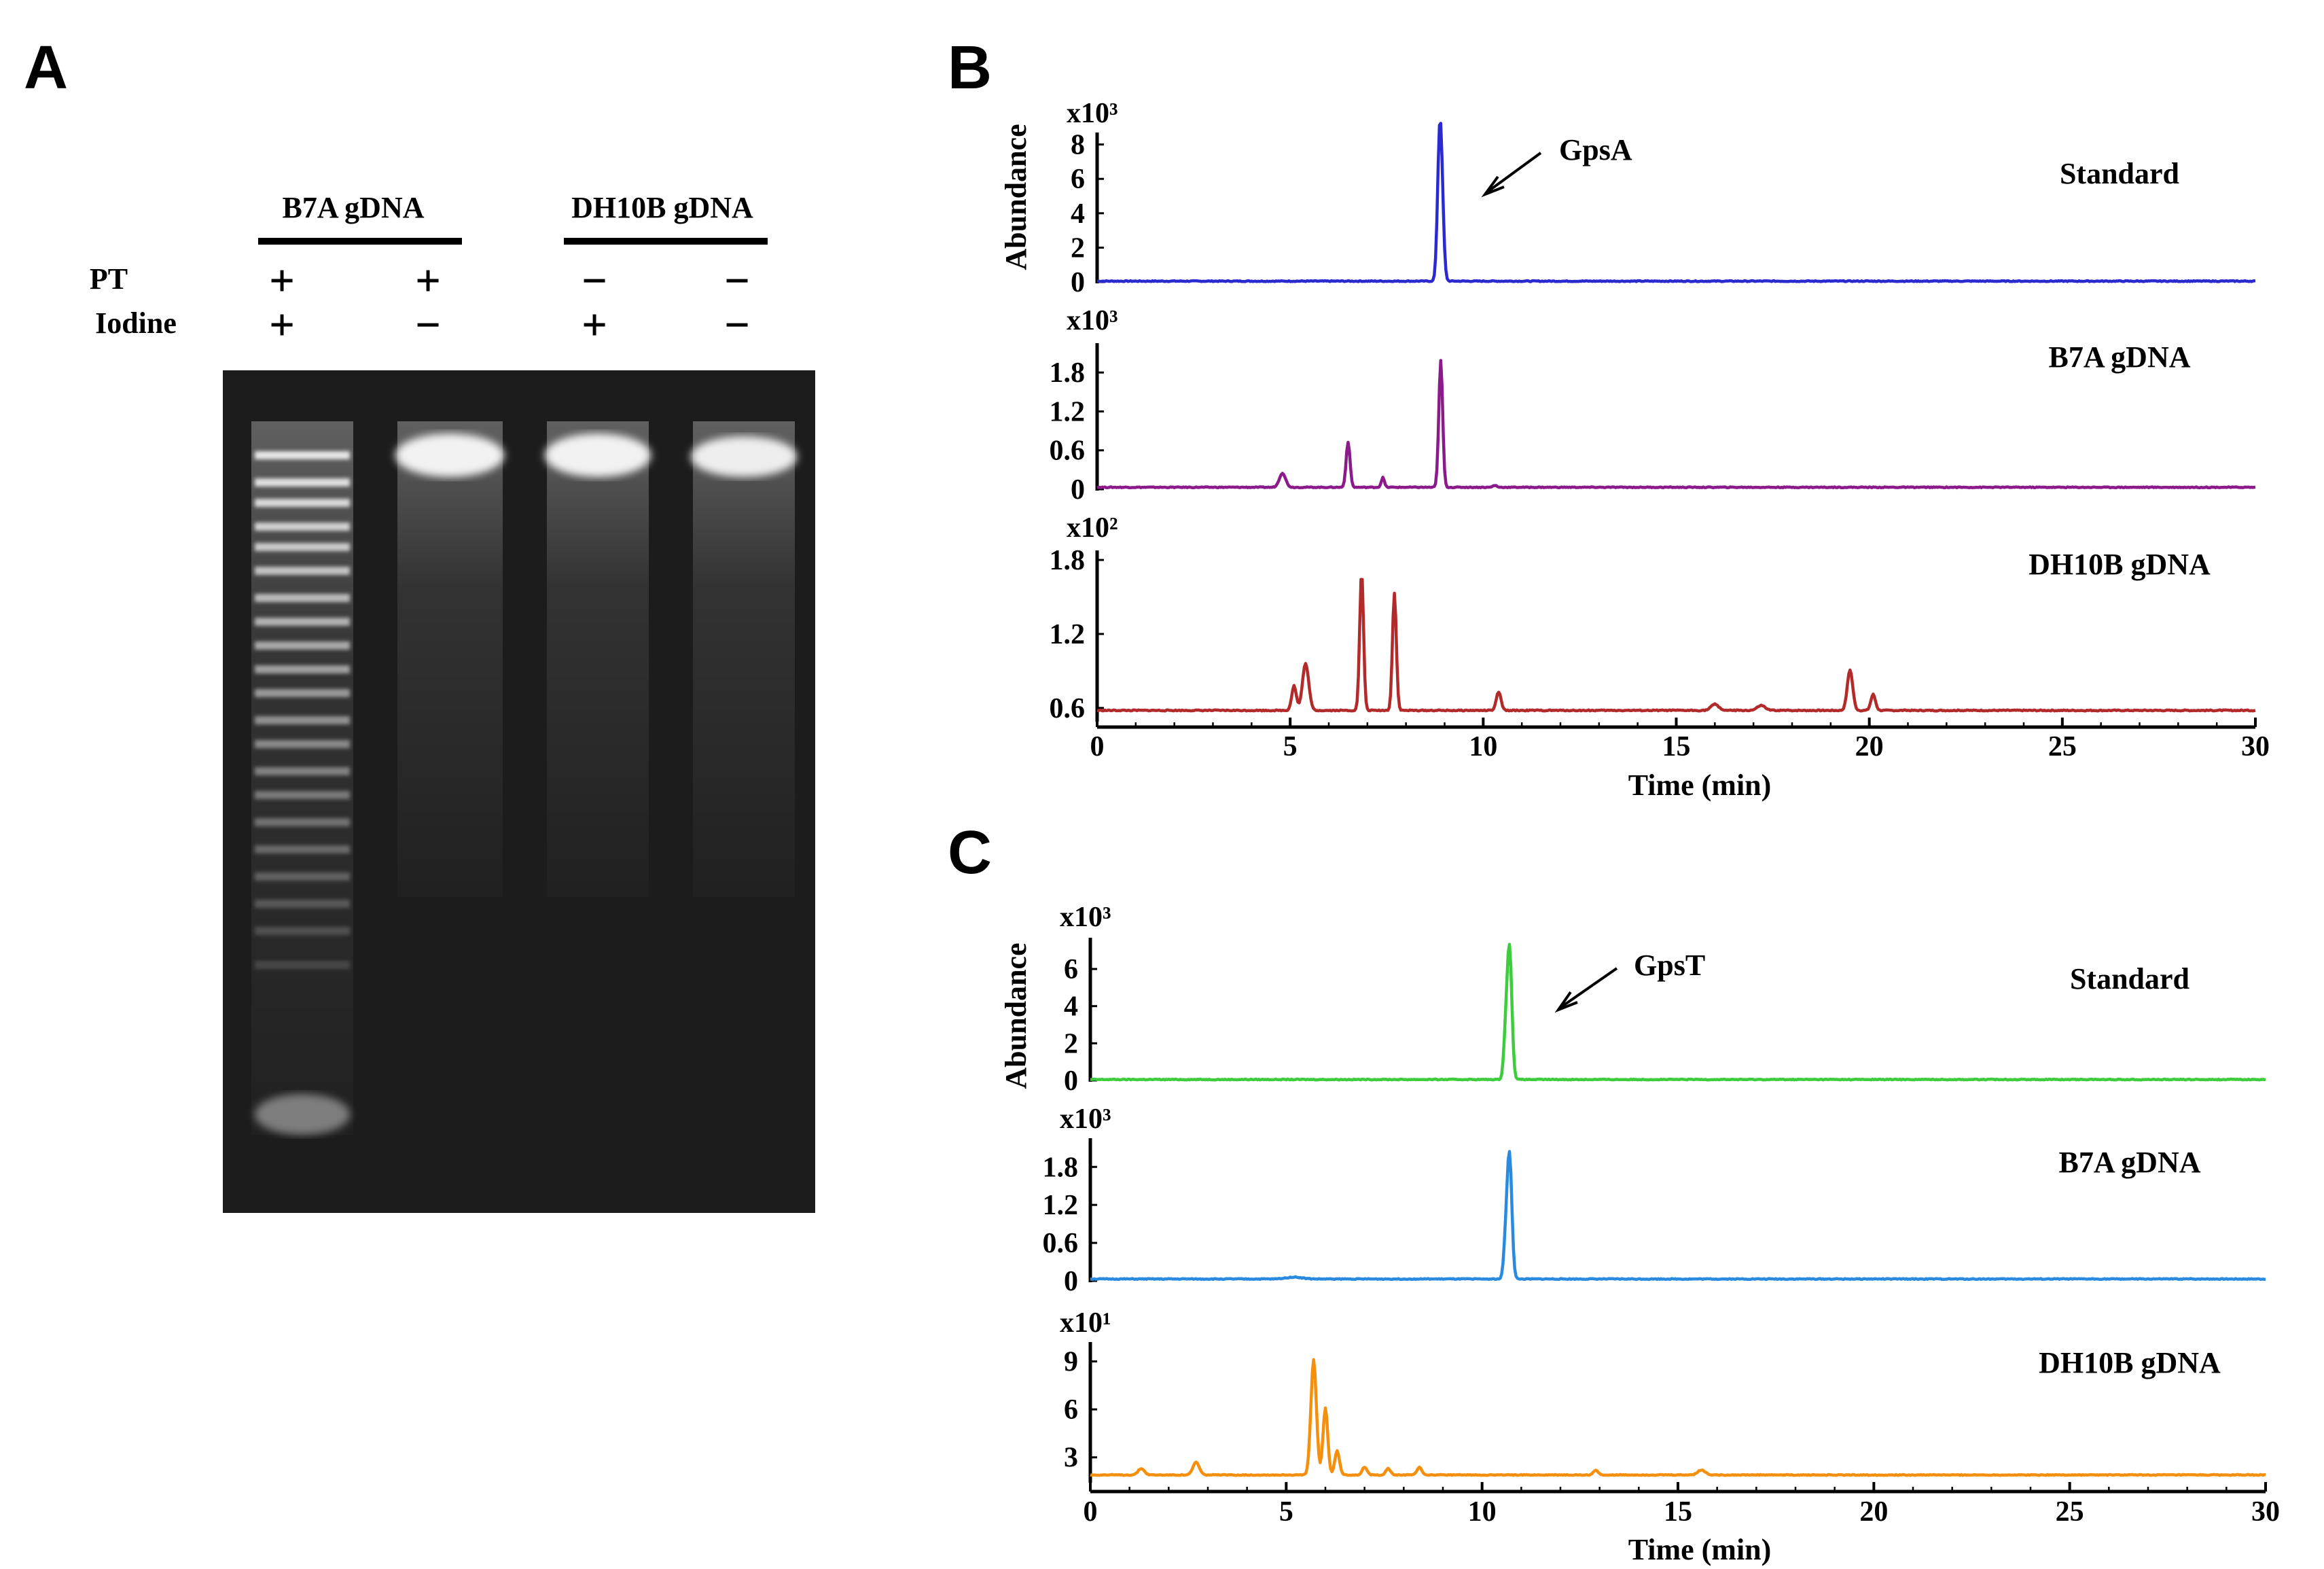 The width and height of the screenshot is (2324, 1569). I want to click on group-bar-b7a, so click(360, 241).